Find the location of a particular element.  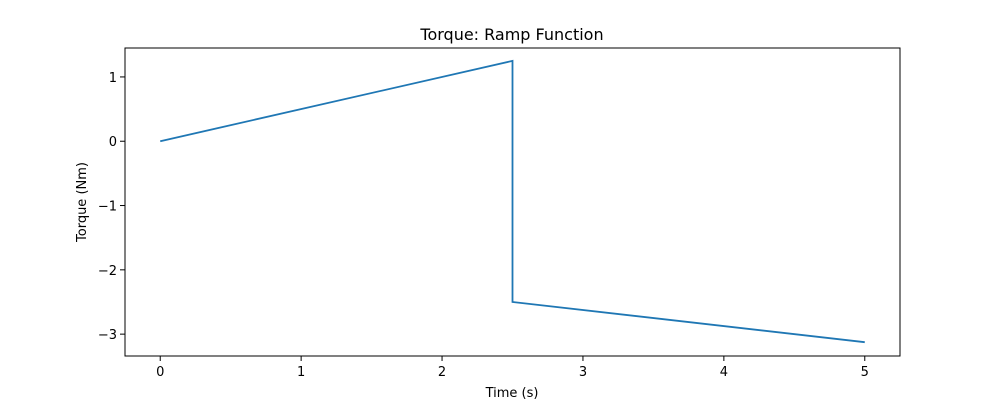

chart-title: Torque: Ramp Function is located at coordinates (511, 34).